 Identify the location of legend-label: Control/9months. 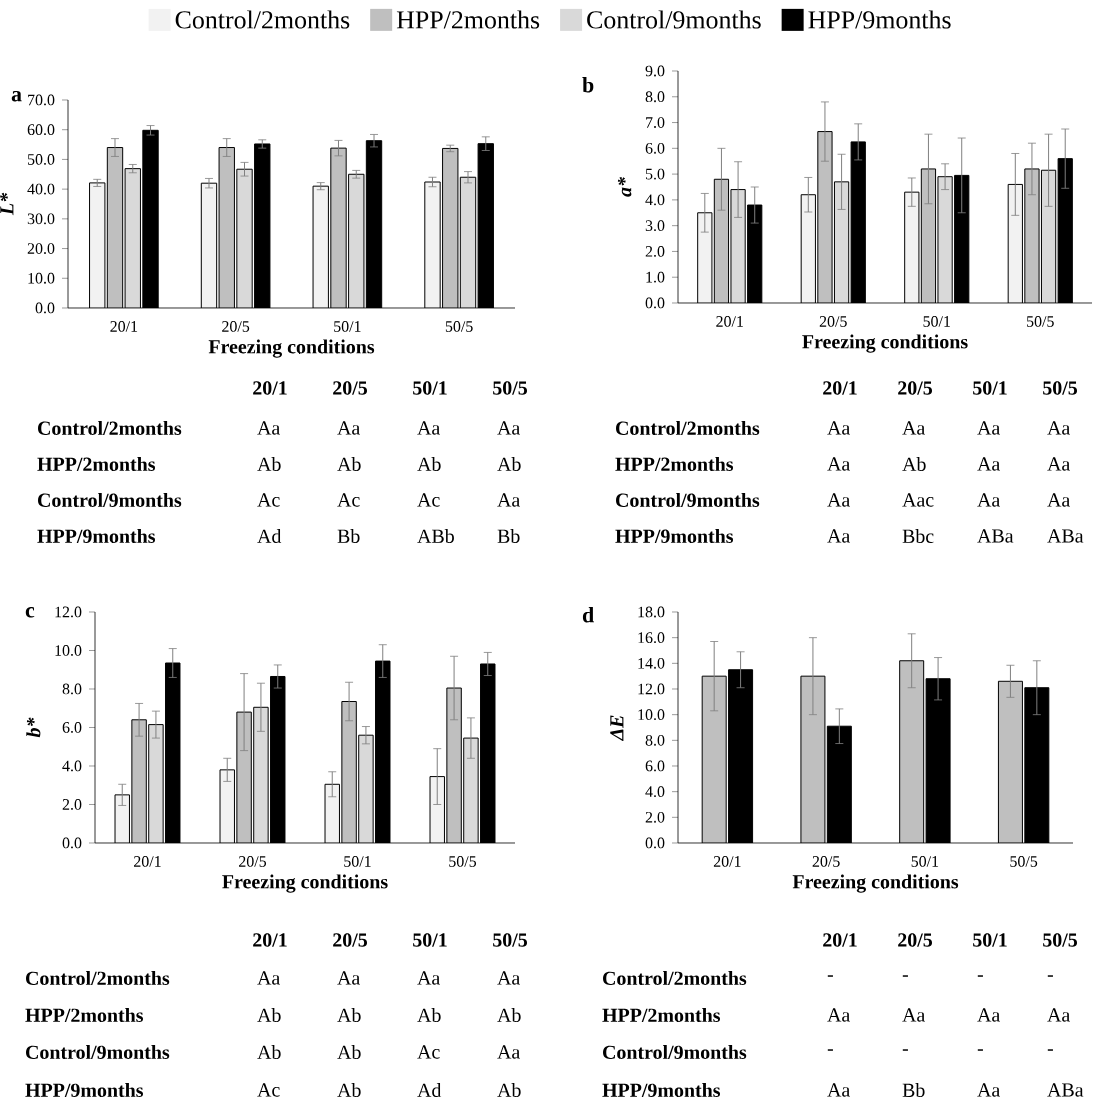
(674, 19).